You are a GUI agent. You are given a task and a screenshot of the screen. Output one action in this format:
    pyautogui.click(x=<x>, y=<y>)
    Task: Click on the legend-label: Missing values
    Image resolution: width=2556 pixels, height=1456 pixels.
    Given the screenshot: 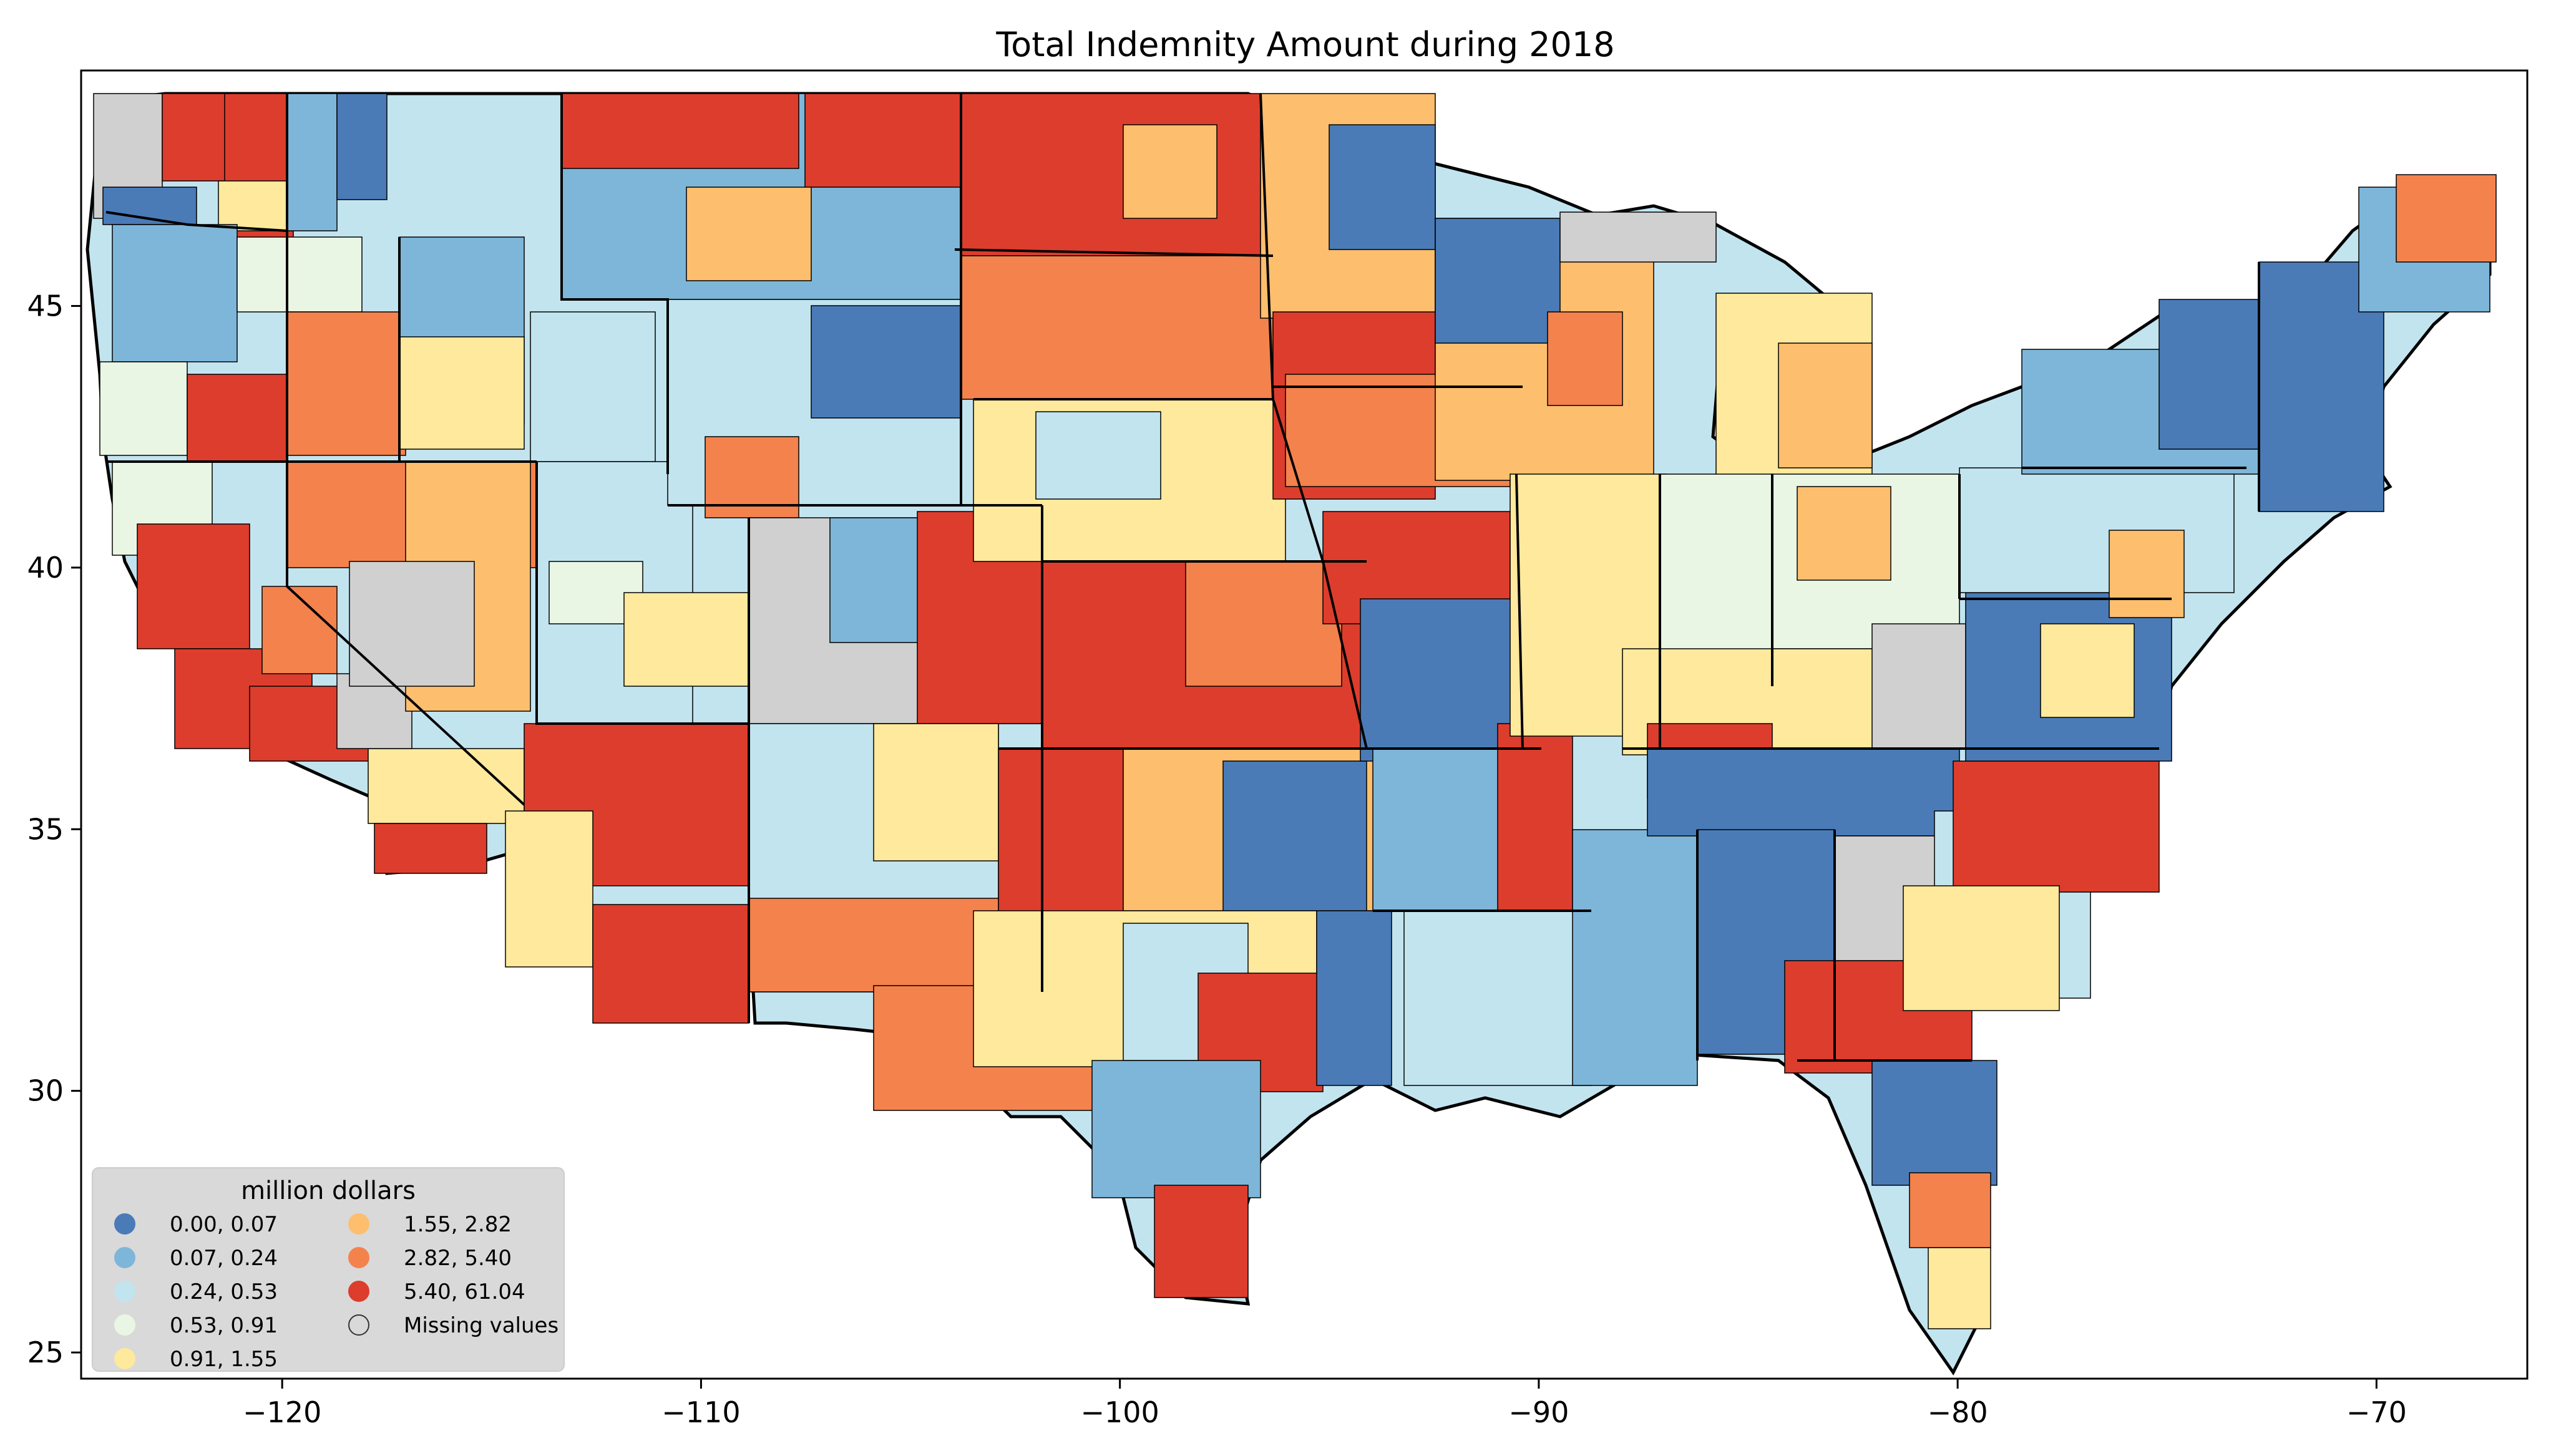 What is the action you would take?
    pyautogui.click(x=481, y=1325)
    